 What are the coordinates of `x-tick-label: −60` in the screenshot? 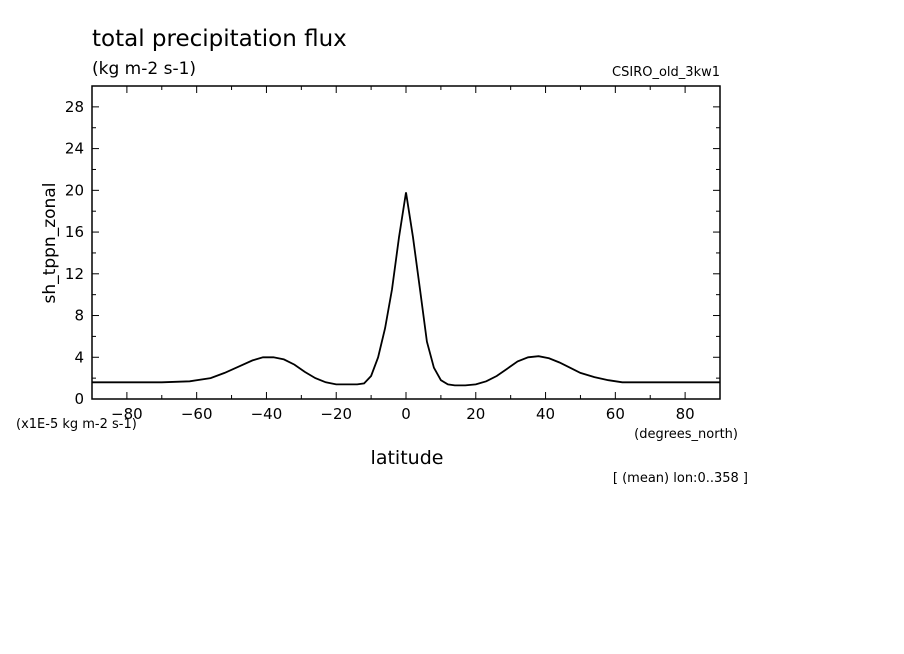 It's located at (197, 414).